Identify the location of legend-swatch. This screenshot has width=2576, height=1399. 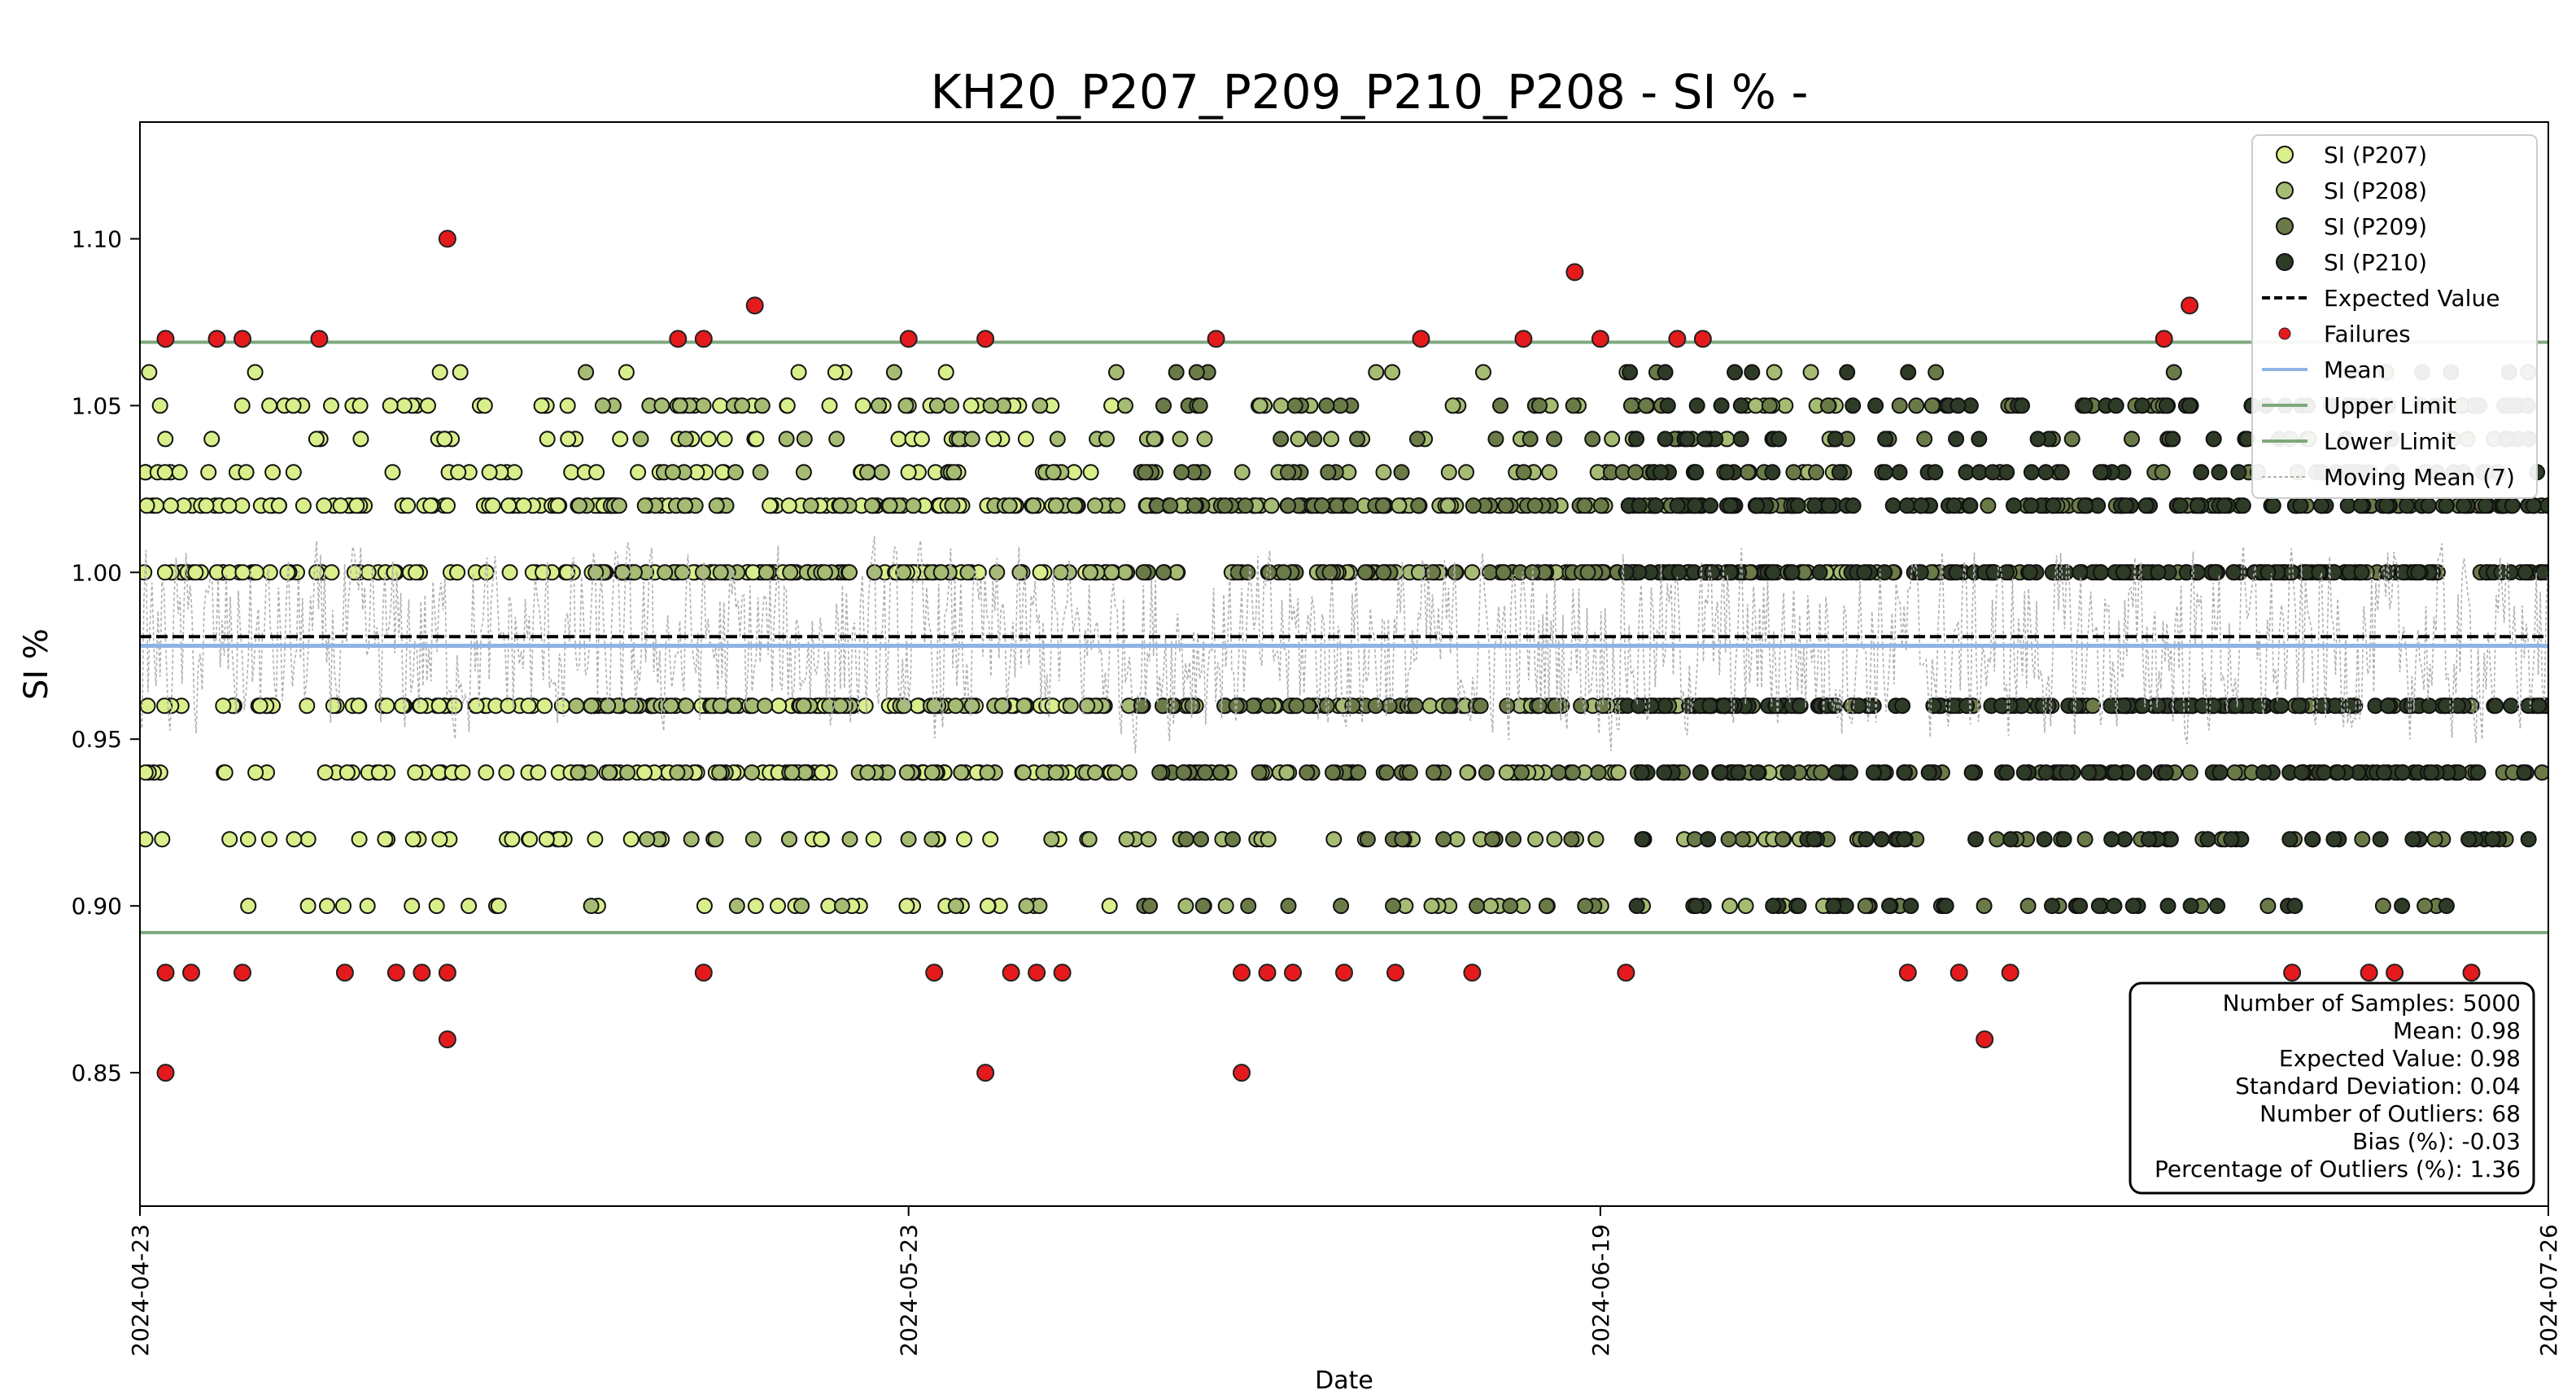
(2284, 333).